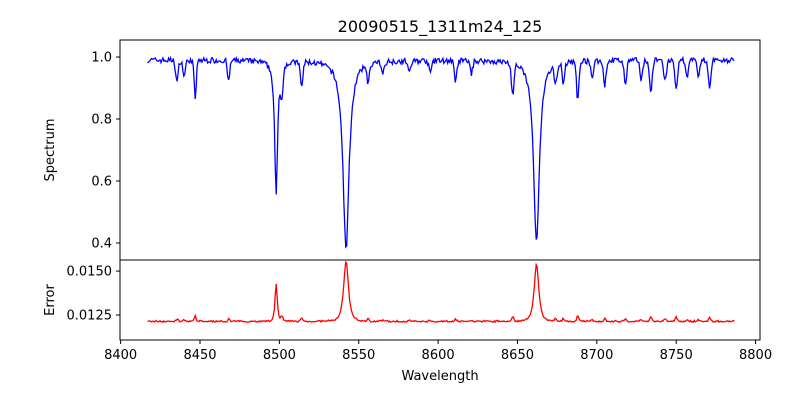 This screenshot has height=404, width=800. What do you see at coordinates (50, 150) in the screenshot?
I see `top-ylabel: Spectrum` at bounding box center [50, 150].